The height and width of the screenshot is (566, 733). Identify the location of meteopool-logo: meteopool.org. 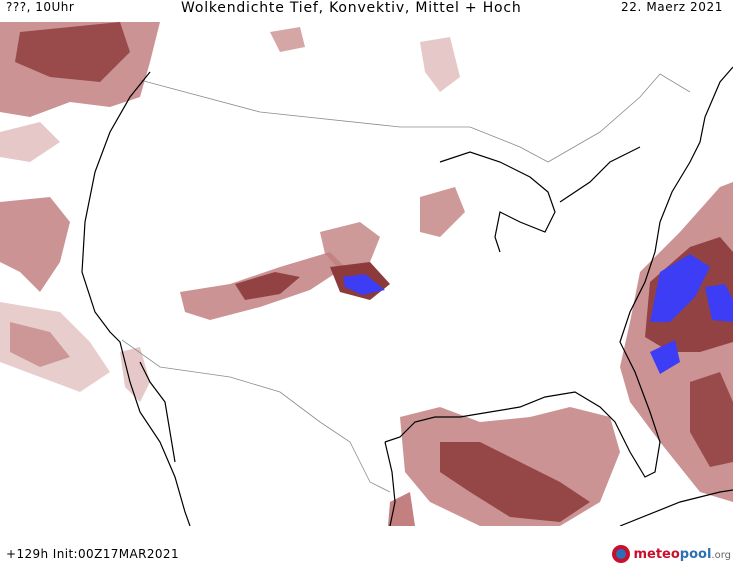
(671, 554).